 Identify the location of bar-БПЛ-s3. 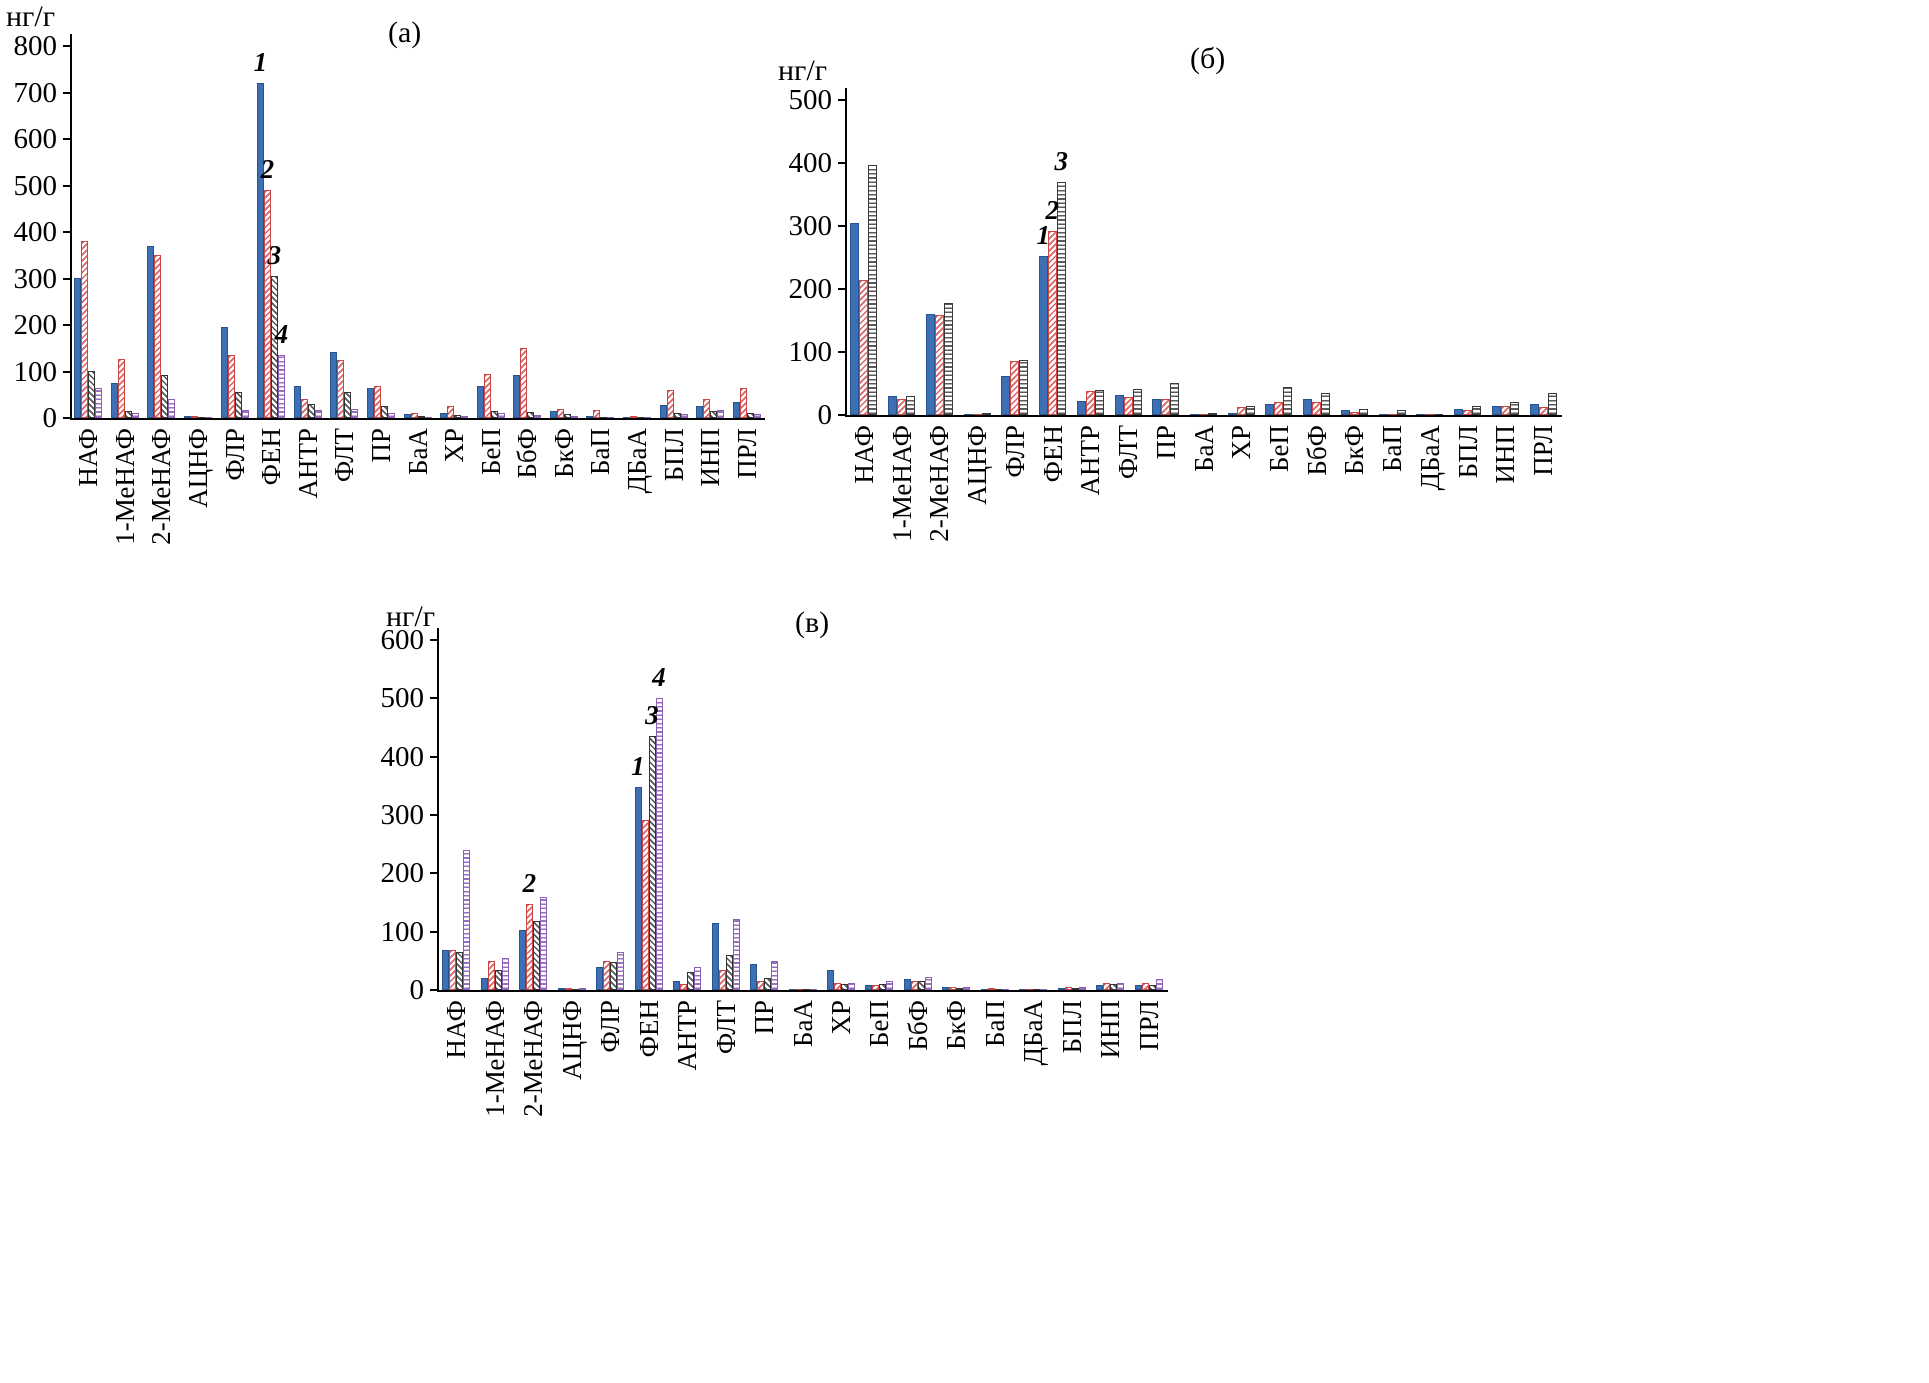
(1075, 989).